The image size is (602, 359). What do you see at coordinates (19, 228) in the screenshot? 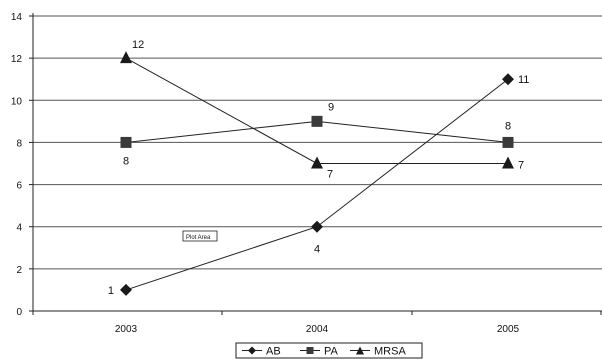
I see `y-tick-label-4: 4` at bounding box center [19, 228].